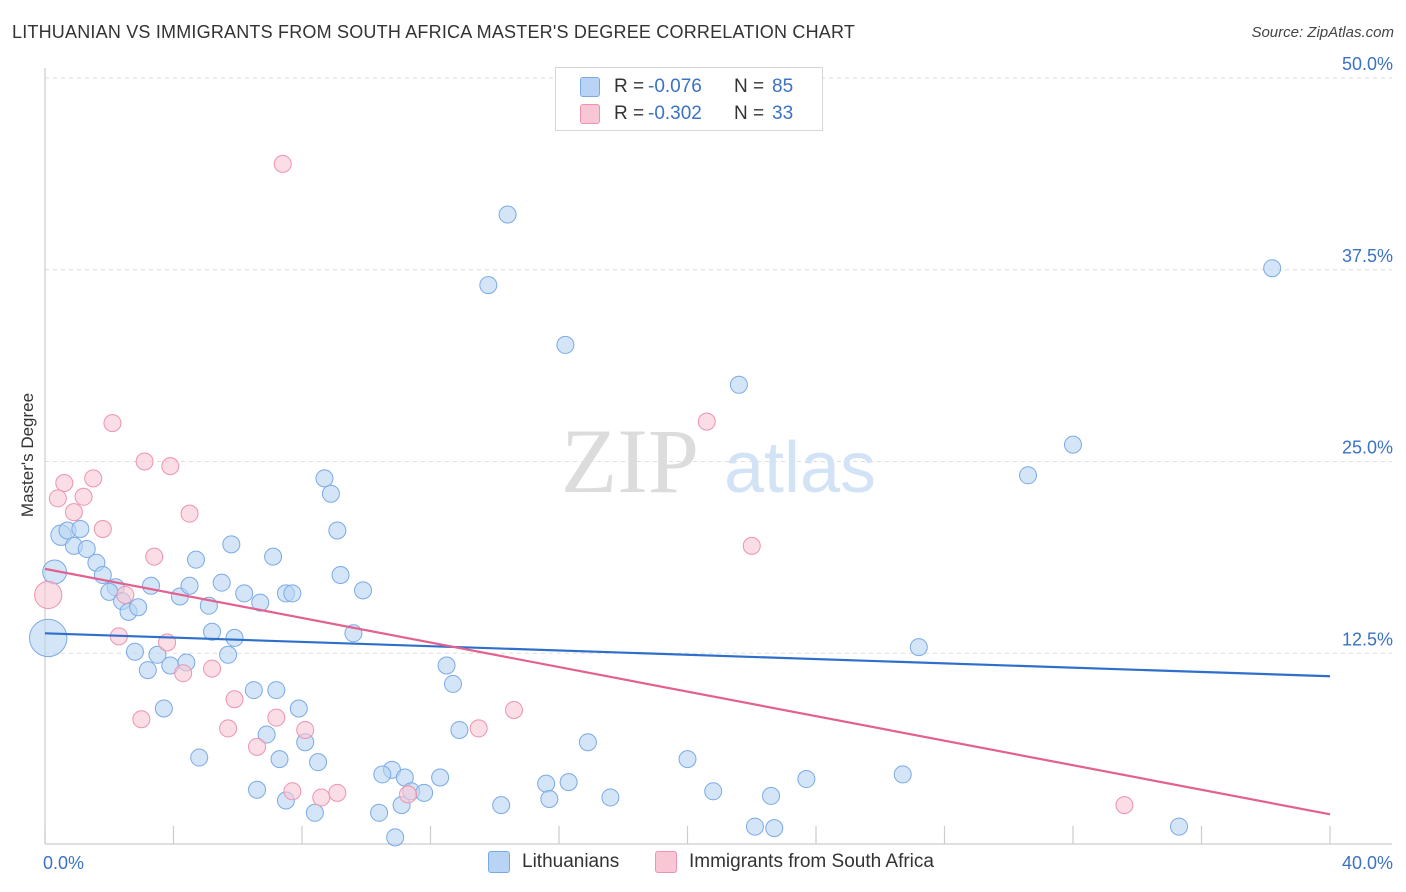  Describe the element at coordinates (1322, 32) in the screenshot. I see `source-credit: Source: ZipAtlas.com` at that location.